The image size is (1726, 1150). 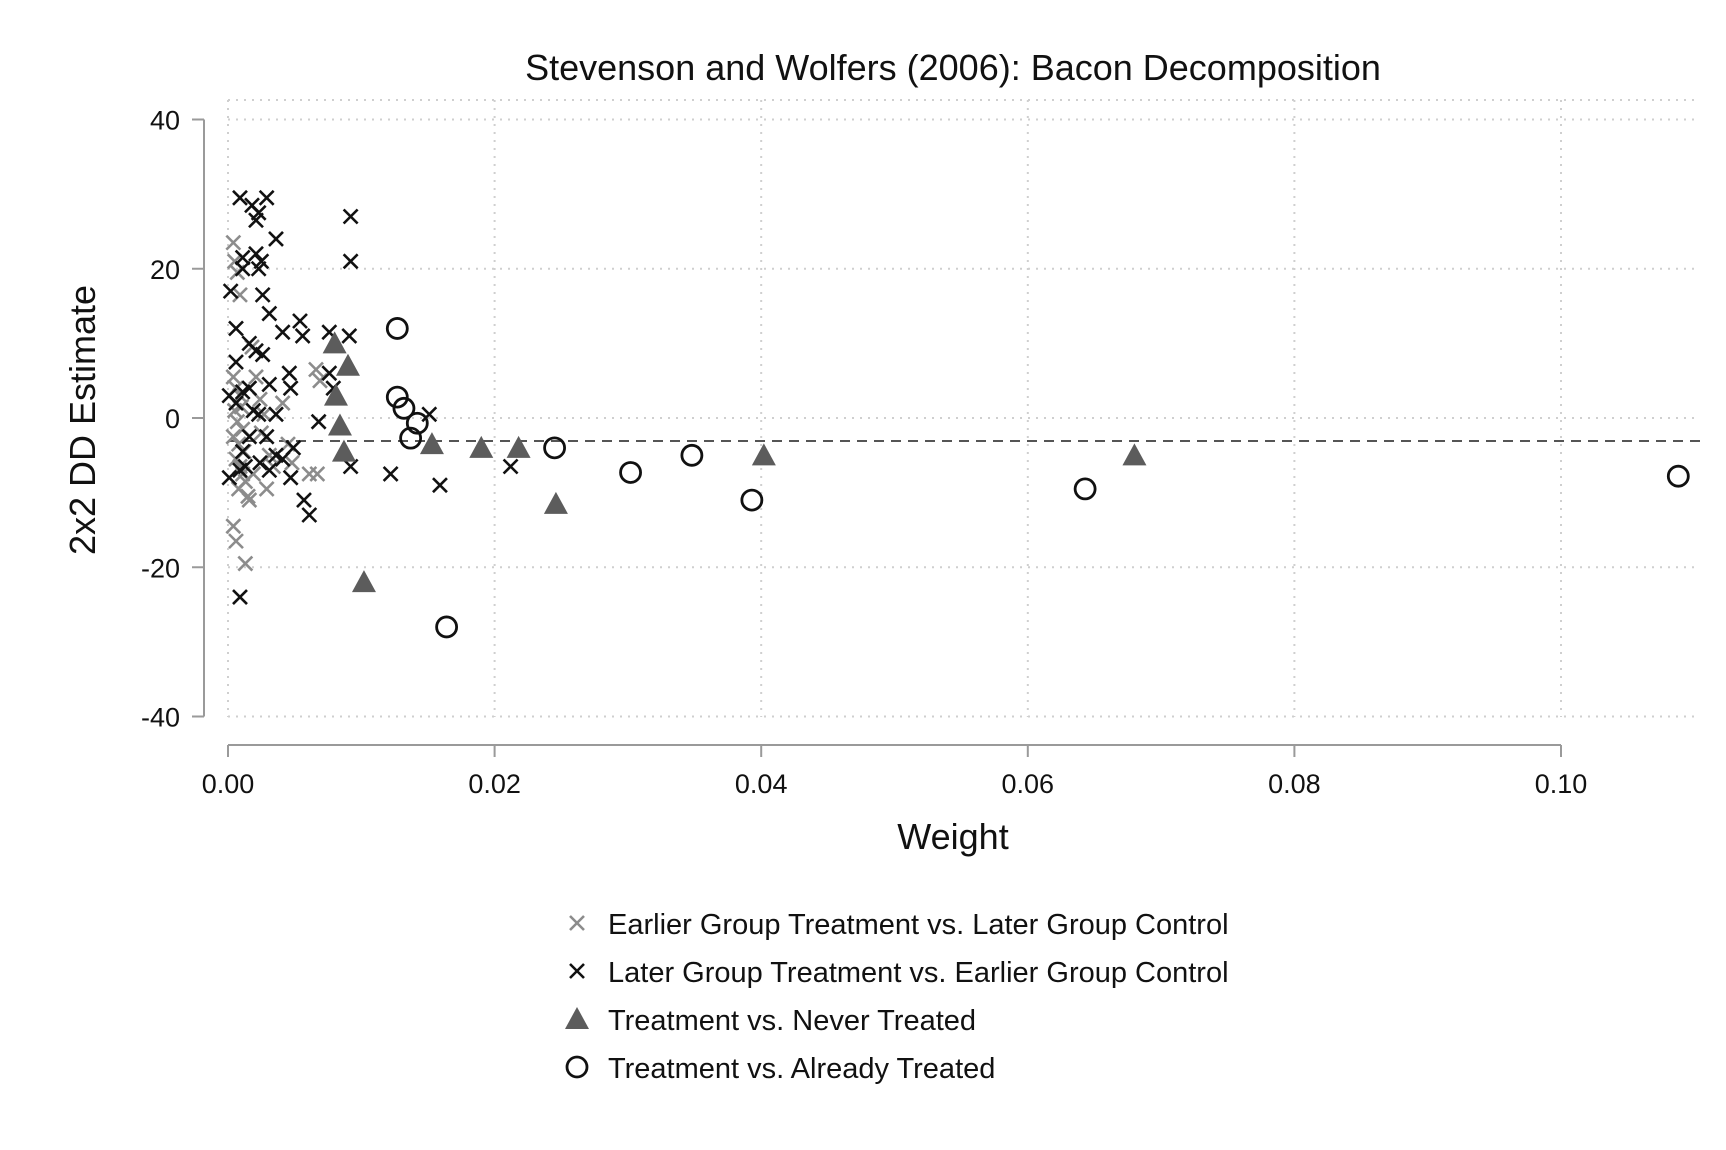 What do you see at coordinates (160, 718) in the screenshot?
I see `y-tick-label: -40` at bounding box center [160, 718].